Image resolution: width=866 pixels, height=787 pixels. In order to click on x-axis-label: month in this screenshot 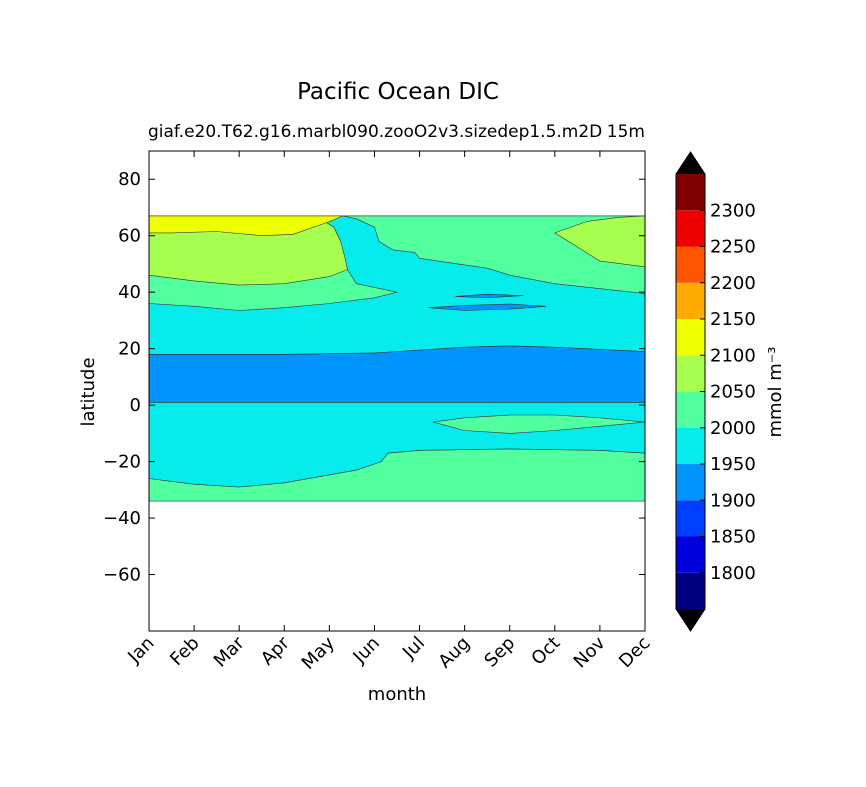, I will do `click(397, 694)`.